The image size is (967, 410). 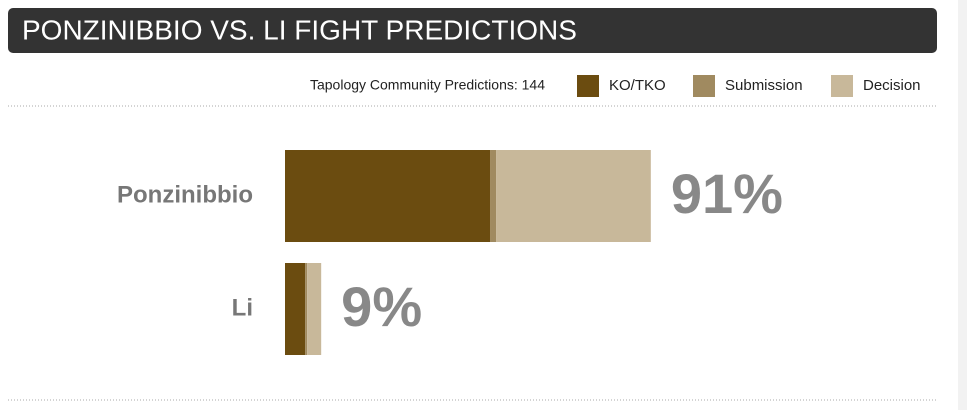 I want to click on legend-label: Decision, so click(x=892, y=85).